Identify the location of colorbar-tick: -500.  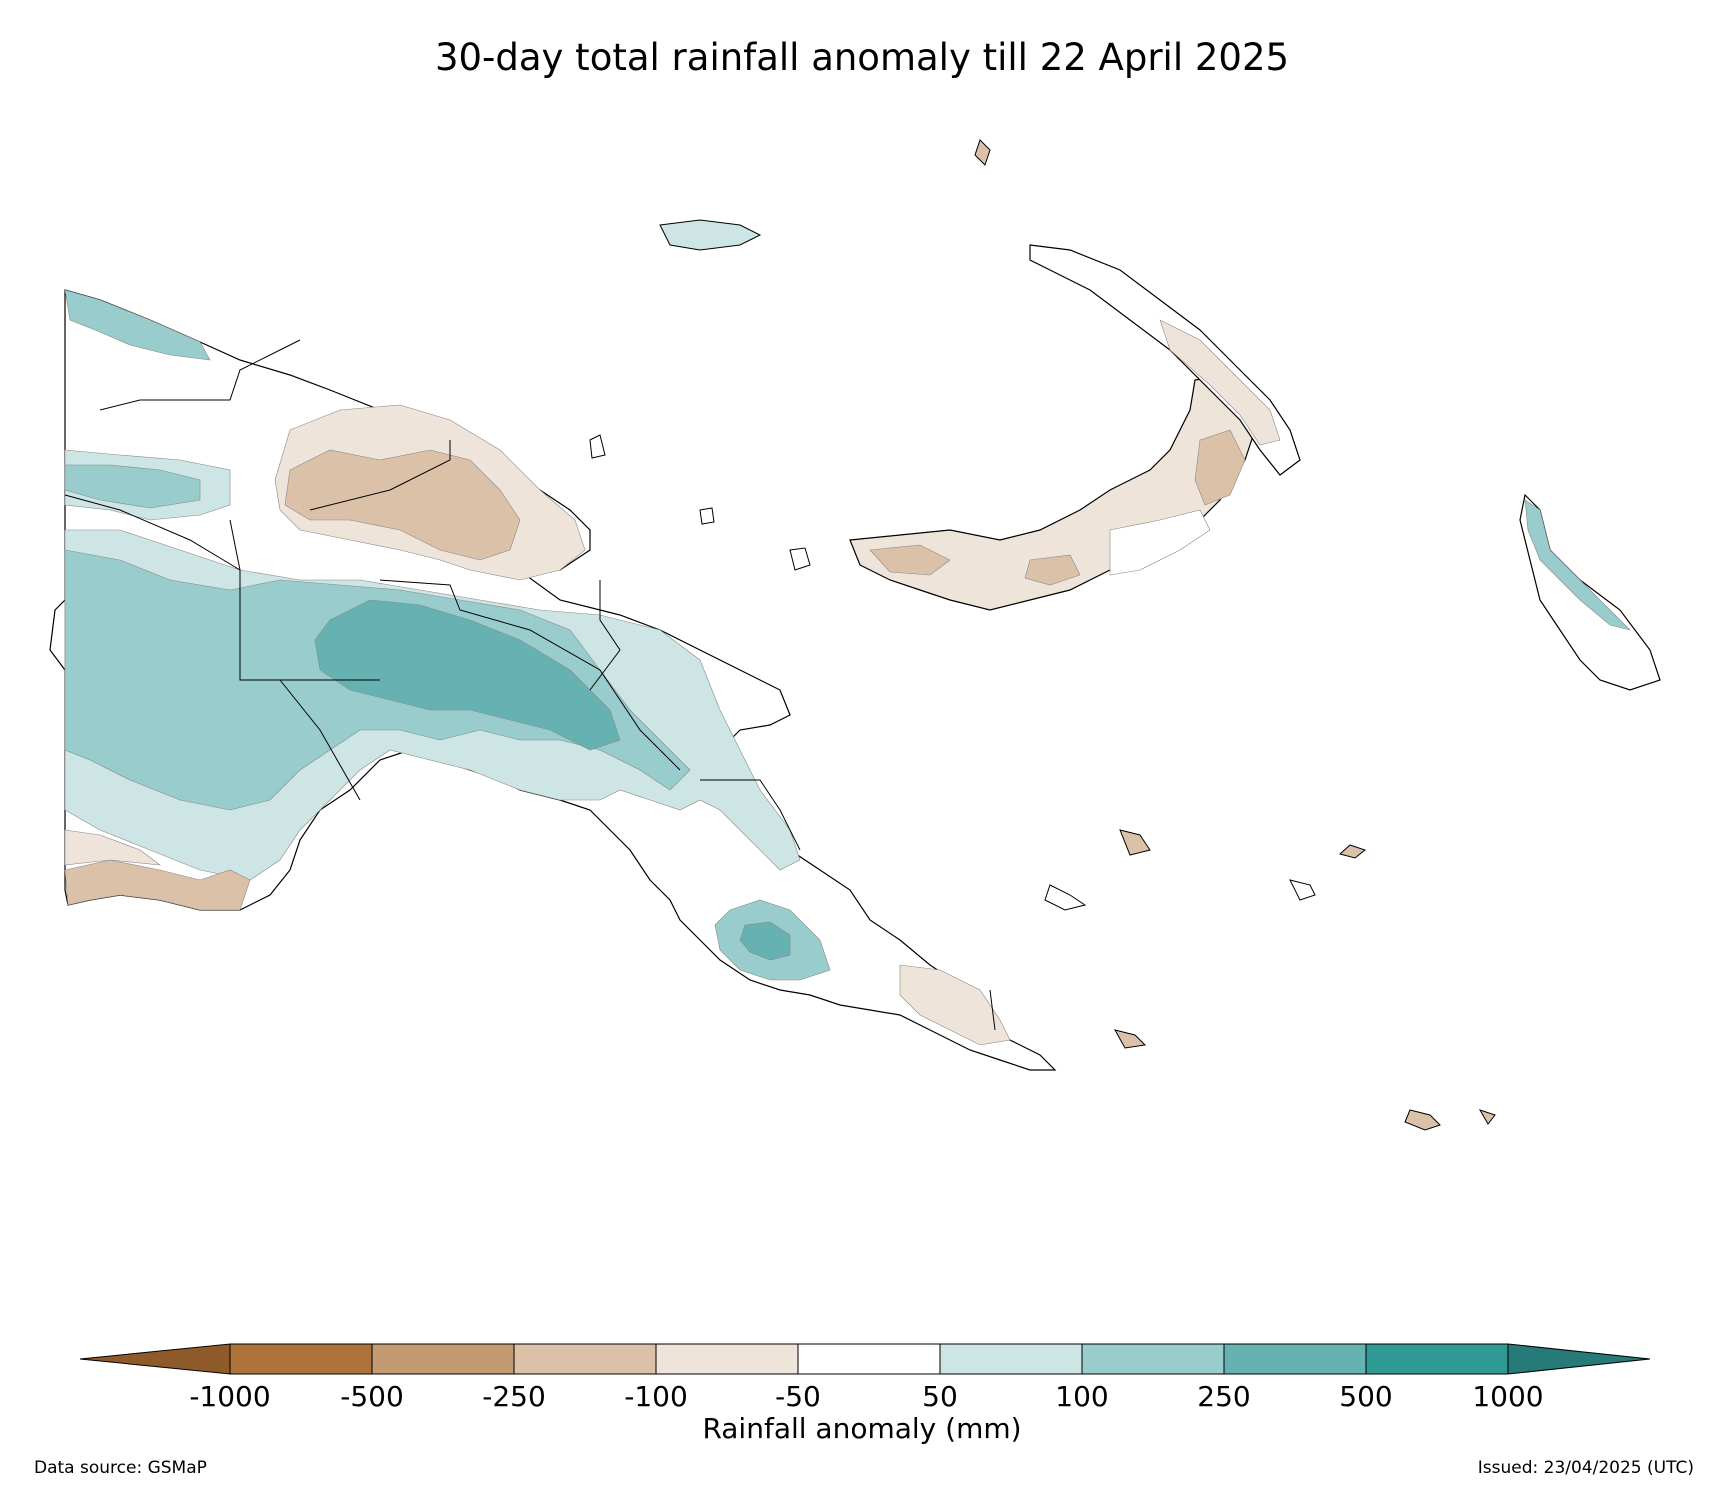
(372, 1396).